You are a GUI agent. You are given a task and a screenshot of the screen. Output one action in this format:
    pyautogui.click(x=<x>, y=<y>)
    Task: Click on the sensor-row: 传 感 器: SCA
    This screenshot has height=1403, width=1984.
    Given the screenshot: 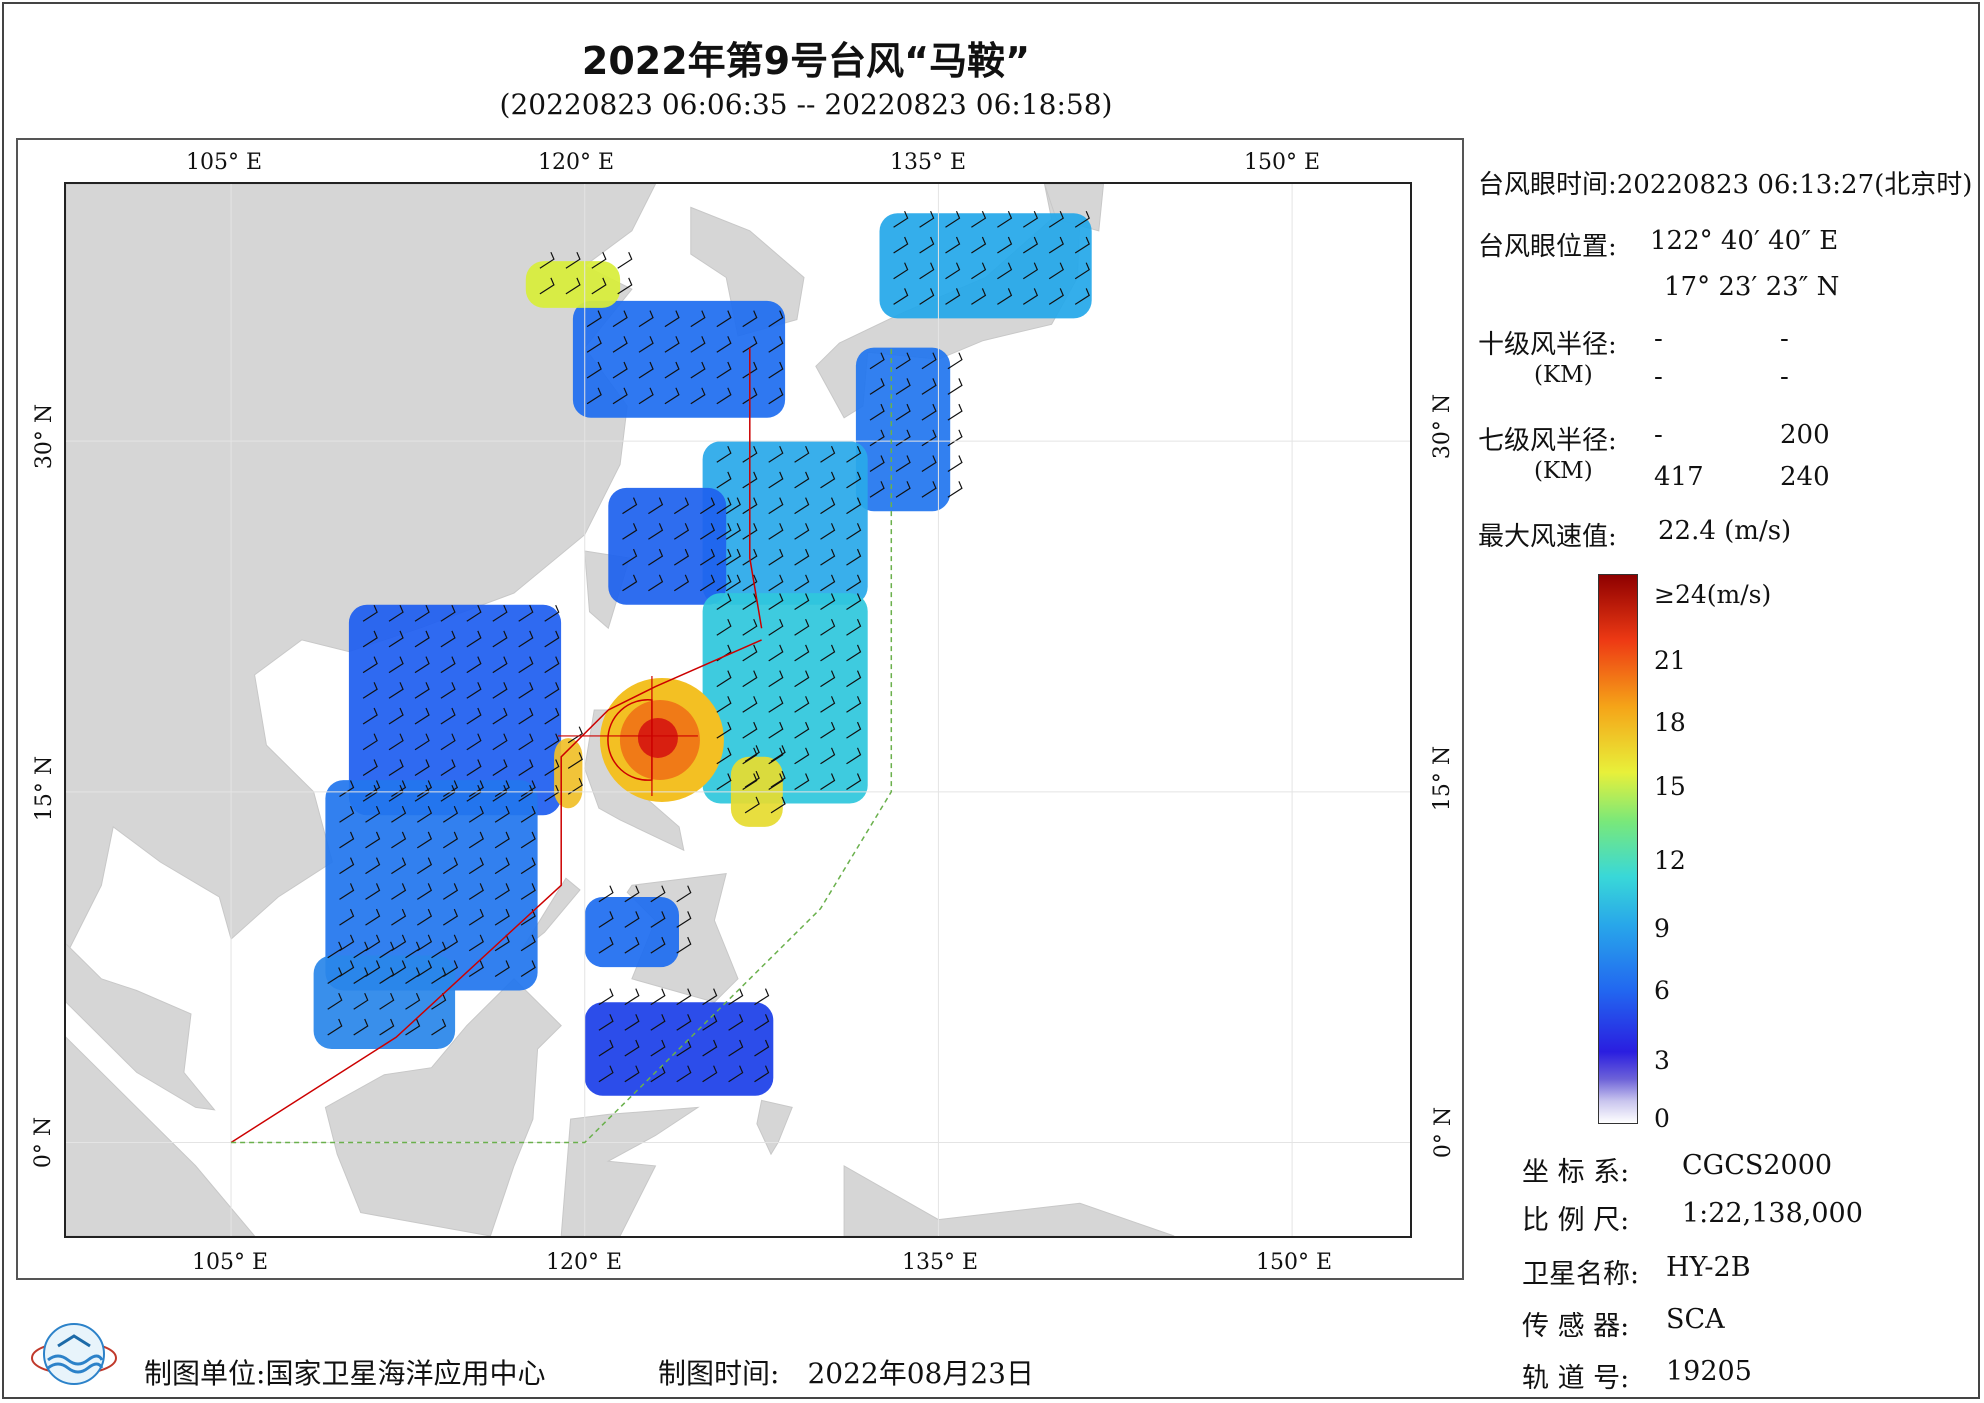 What is the action you would take?
    pyautogui.click(x=1623, y=1323)
    